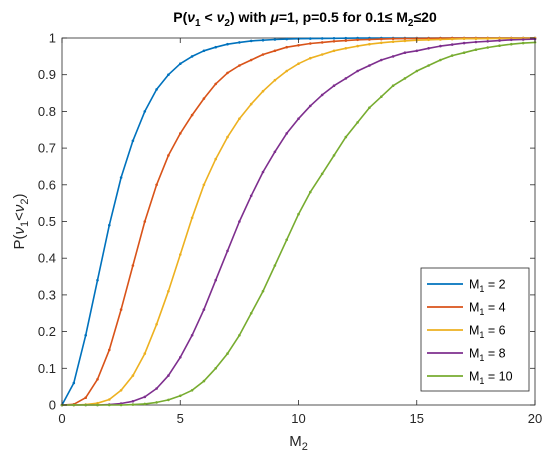  I want to click on x-tick-label: 10, so click(298, 418).